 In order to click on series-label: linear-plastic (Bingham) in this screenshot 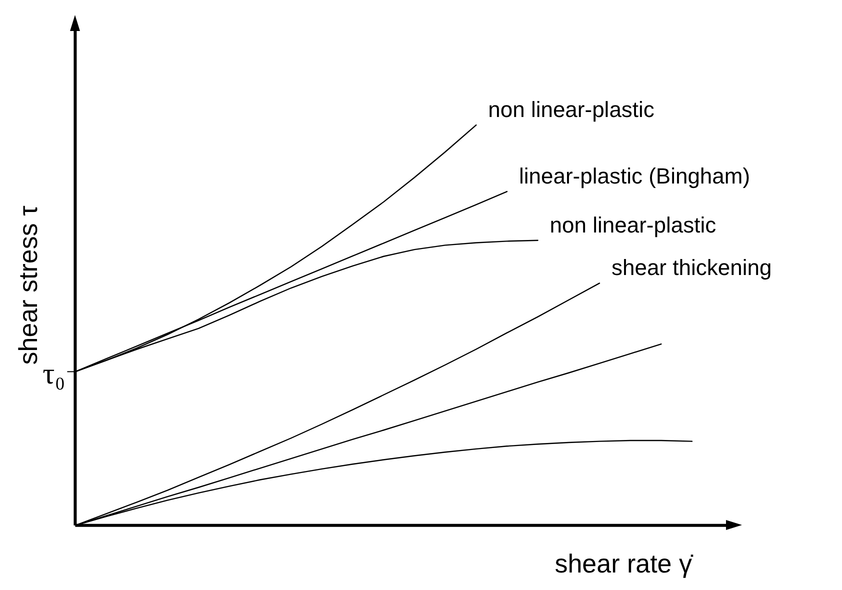, I will do `click(634, 176)`.